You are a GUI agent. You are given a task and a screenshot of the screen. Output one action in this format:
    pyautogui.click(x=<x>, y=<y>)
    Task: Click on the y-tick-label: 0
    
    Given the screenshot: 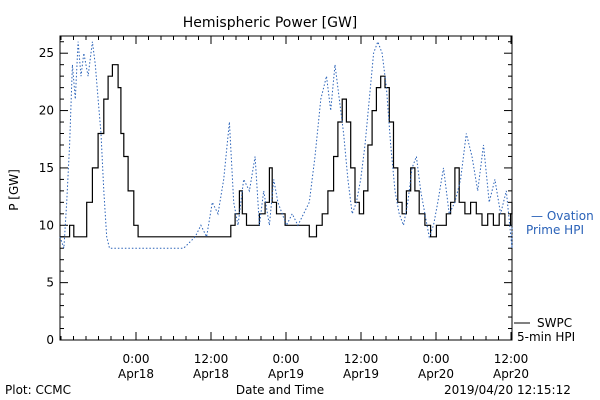 What is the action you would take?
    pyautogui.click(x=50, y=340)
    